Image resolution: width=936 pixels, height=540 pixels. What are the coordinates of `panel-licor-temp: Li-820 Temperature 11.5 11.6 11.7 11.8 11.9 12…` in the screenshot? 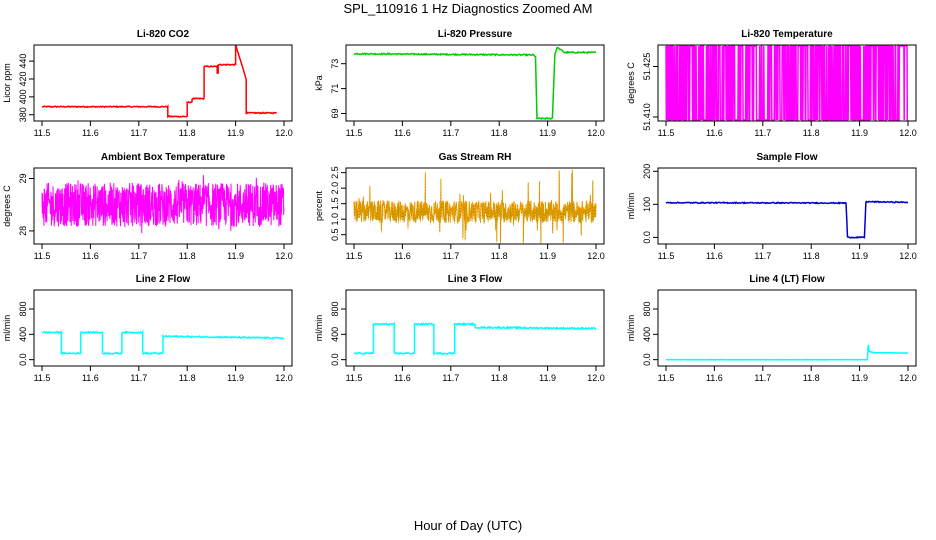 It's located at (771, 83).